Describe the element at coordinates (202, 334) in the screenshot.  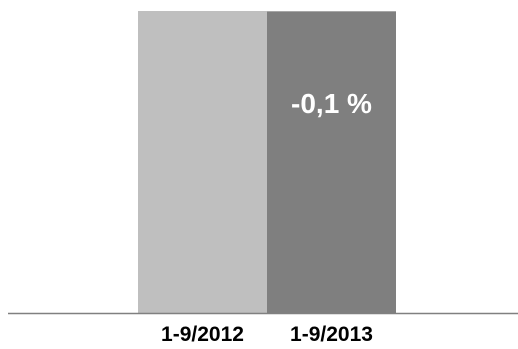
I see `category-label-1: 1-9/2012` at that location.